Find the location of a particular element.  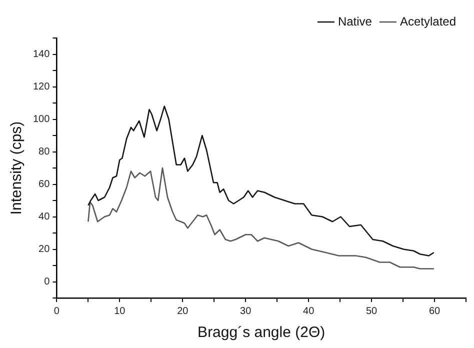

x-axis-title: Bragg´s angle (2Θ) is located at coordinates (262, 333).